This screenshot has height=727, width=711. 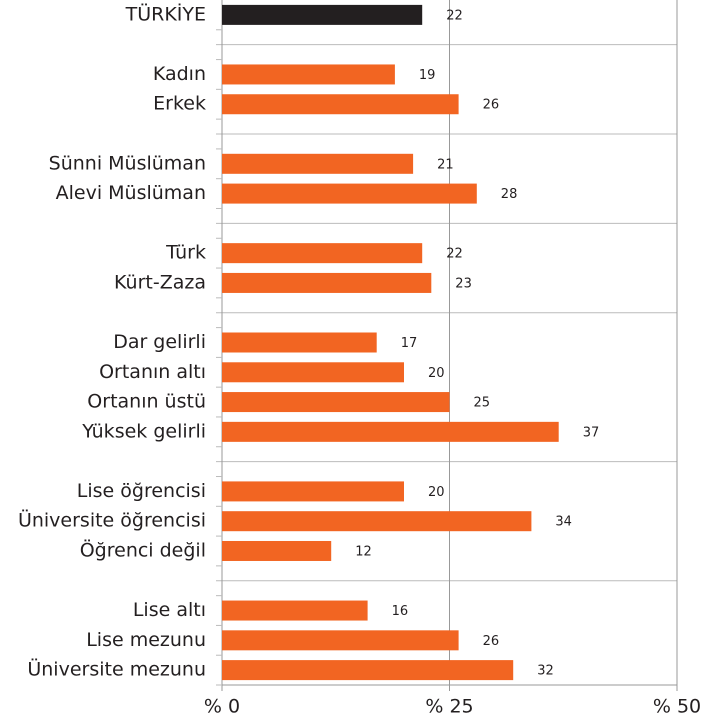 I want to click on y-tick-label: Yüksek gelirli, so click(x=143, y=431).